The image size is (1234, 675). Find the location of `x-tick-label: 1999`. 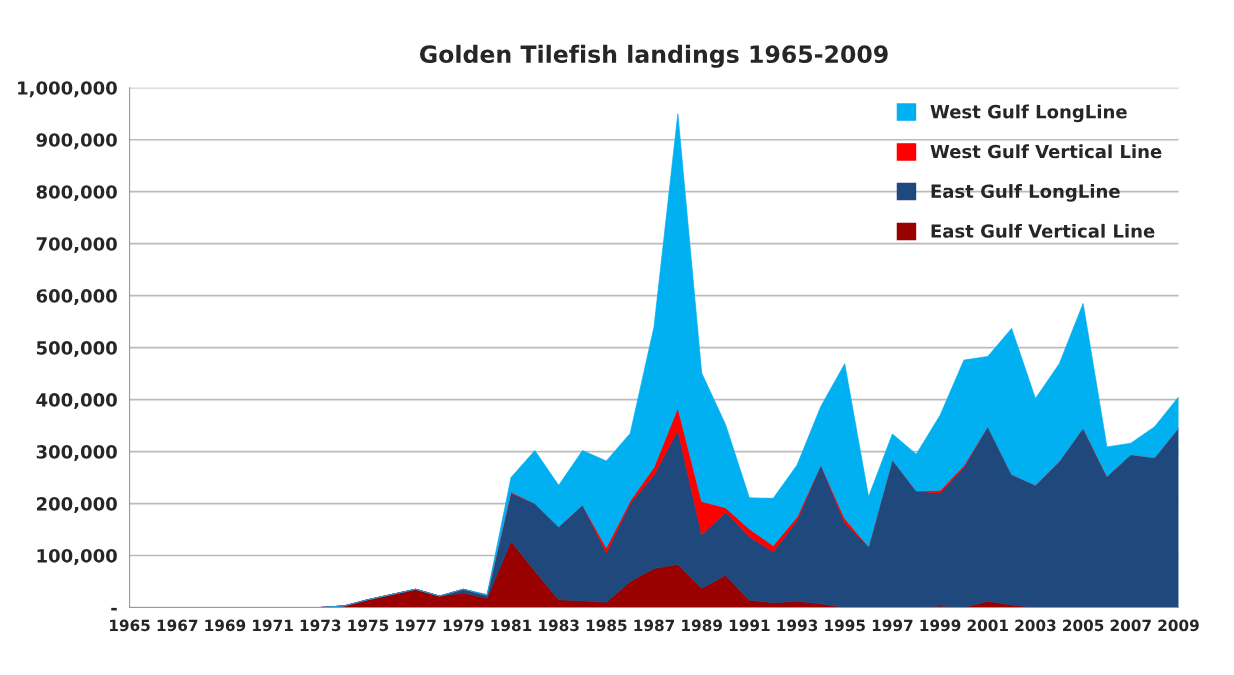

x-tick-label: 1999 is located at coordinates (940, 625).